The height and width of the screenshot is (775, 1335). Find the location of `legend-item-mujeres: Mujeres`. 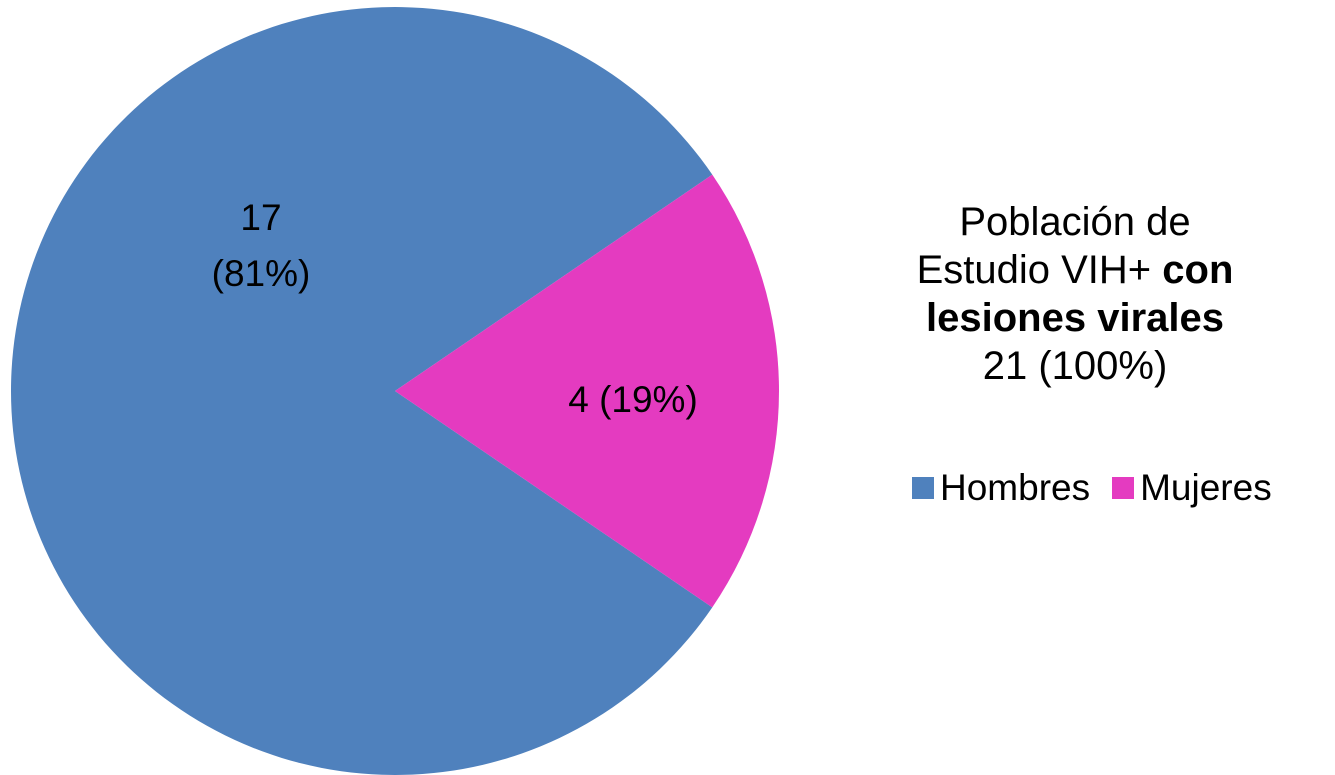

legend-item-mujeres: Mujeres is located at coordinates (1192, 488).